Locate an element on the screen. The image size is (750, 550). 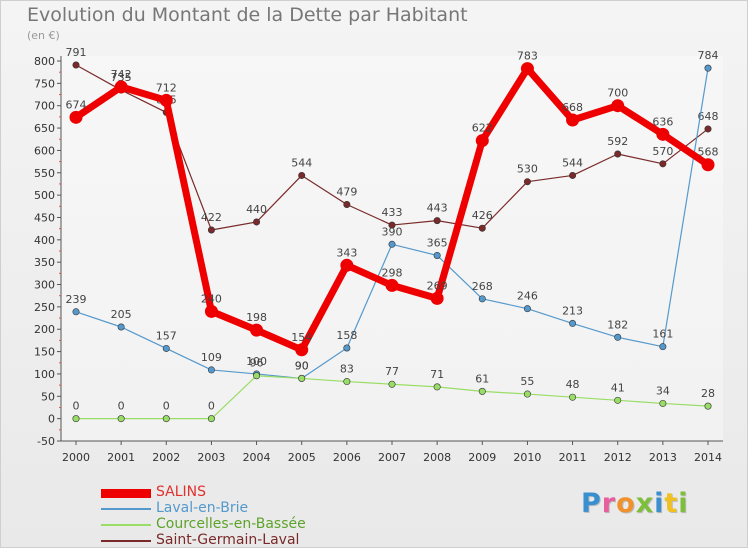
data-label: 77 is located at coordinates (392, 371).